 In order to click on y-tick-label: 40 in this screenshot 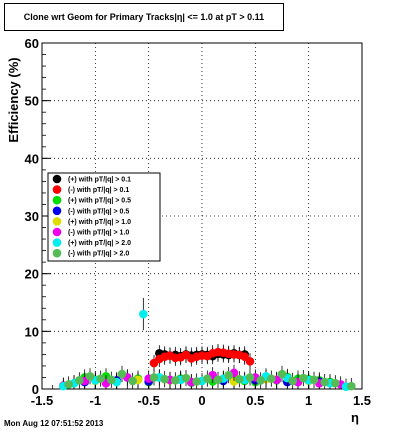, I will do `click(32, 158)`.